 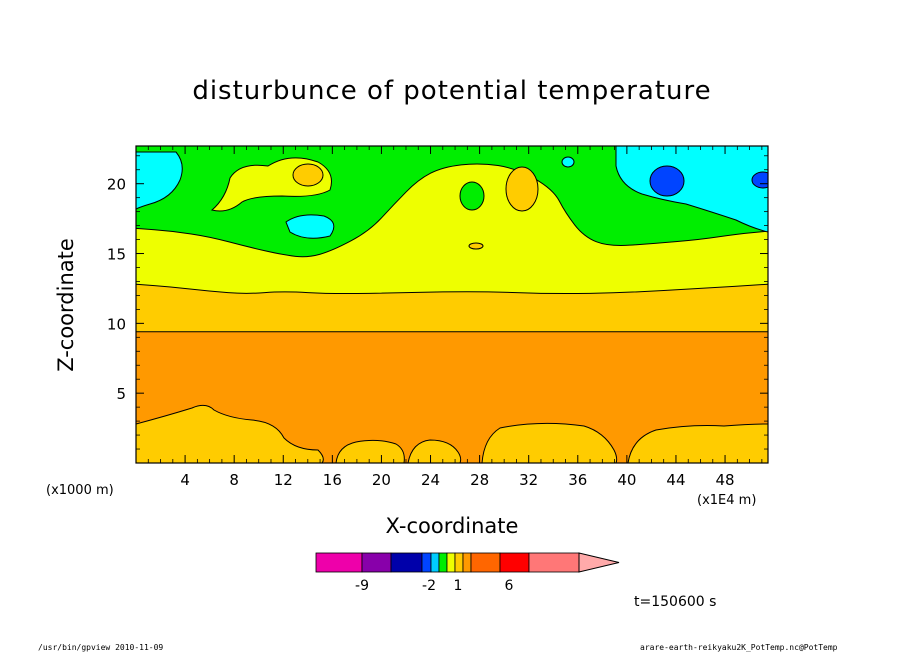 I want to click on bottom-bump-d, so click(x=697, y=443).